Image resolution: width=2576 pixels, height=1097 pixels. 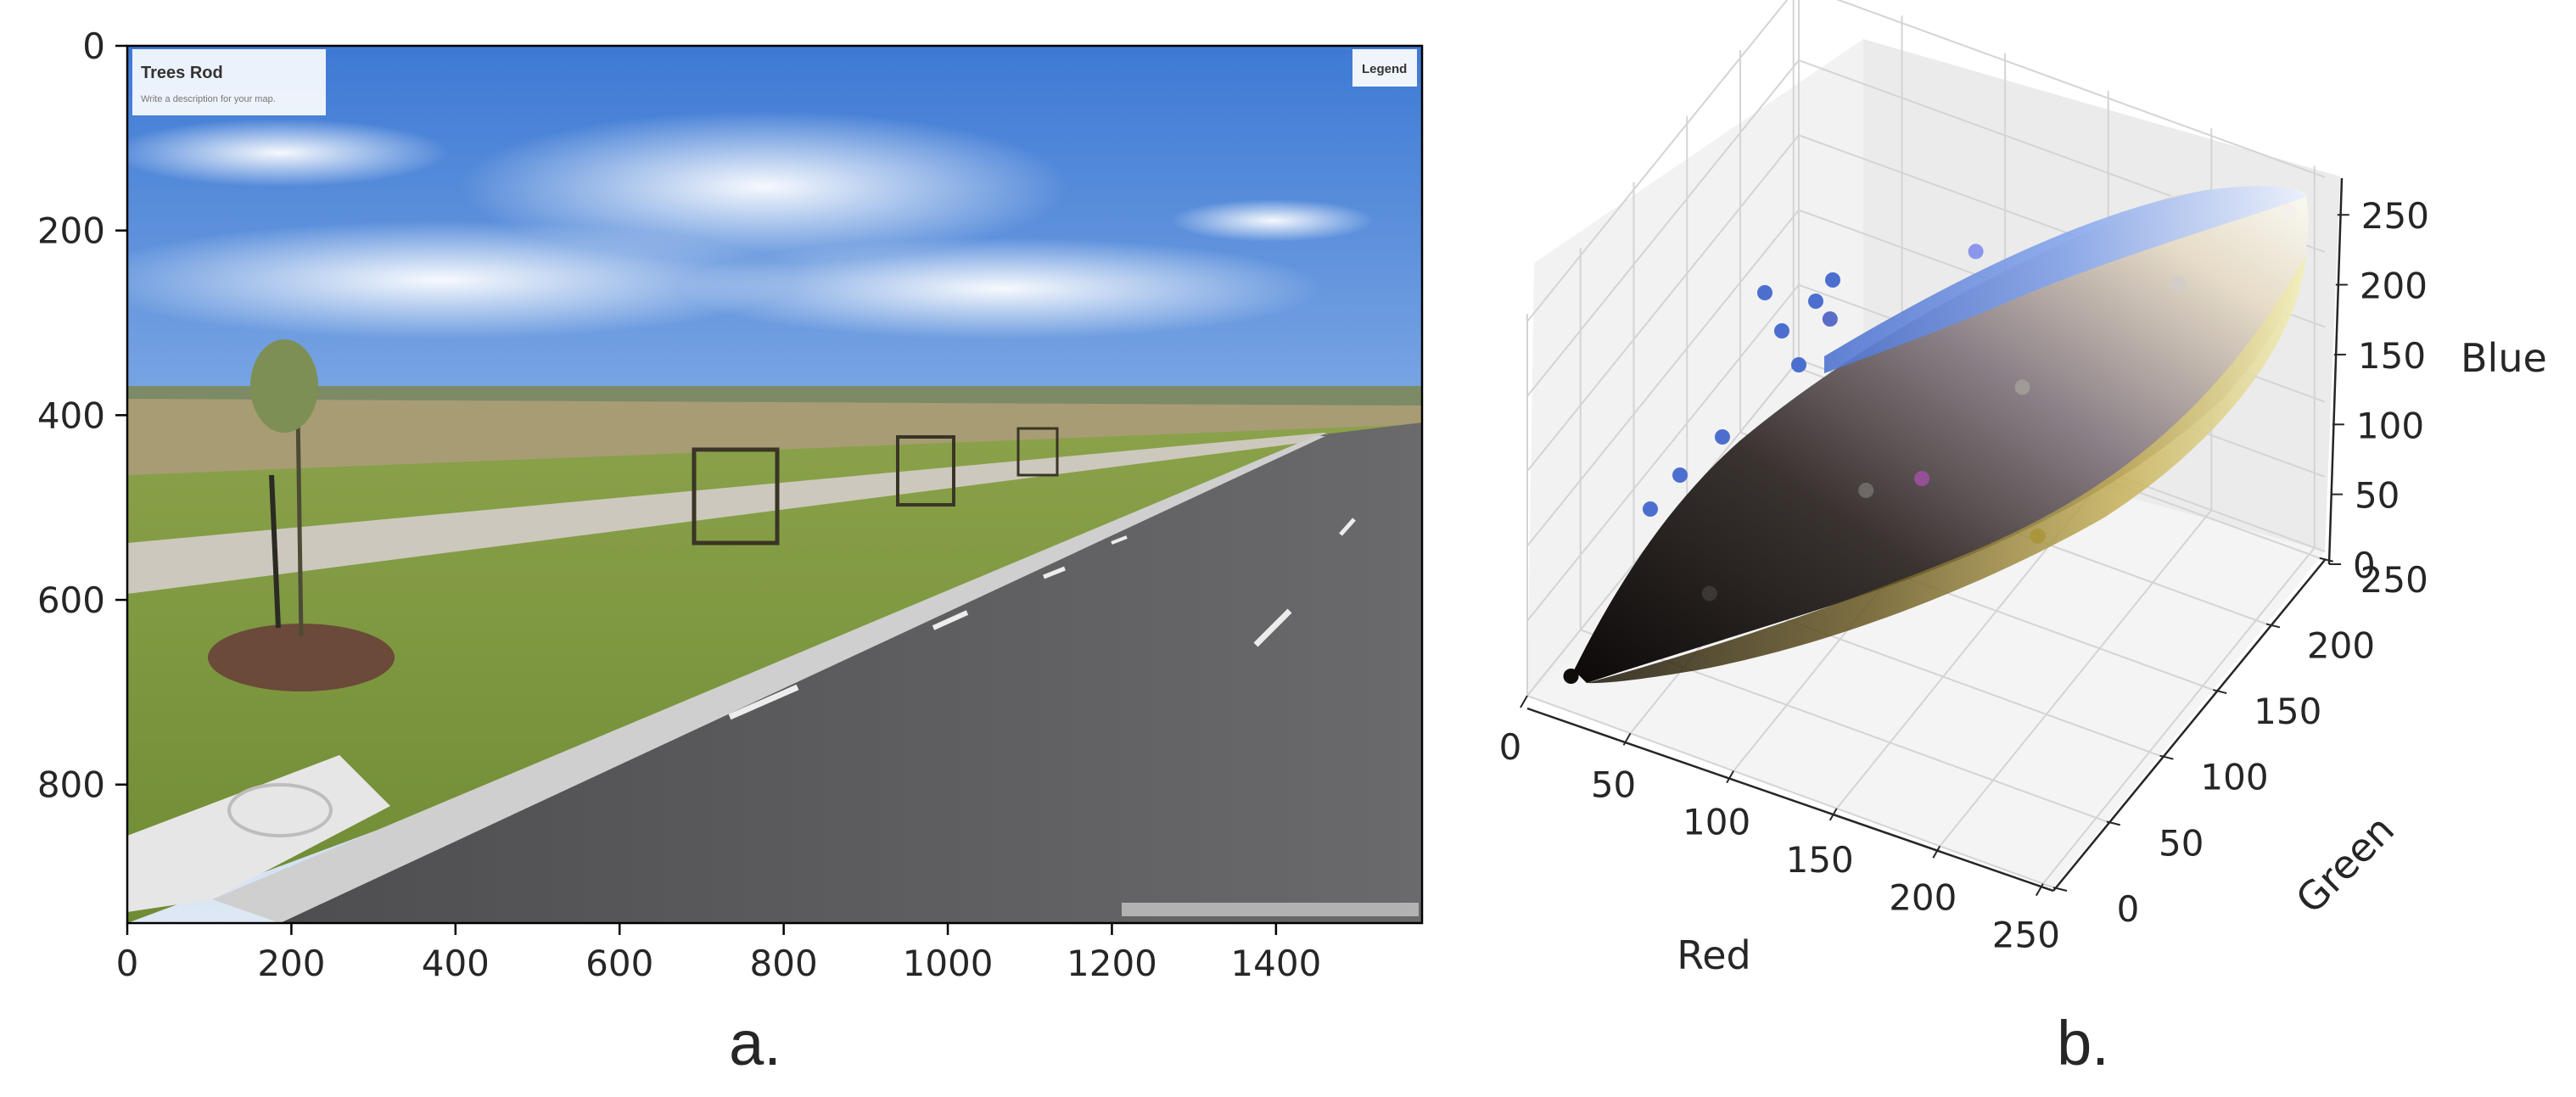 What do you see at coordinates (1923, 897) in the screenshot?
I see `red-tick-label: 200` at bounding box center [1923, 897].